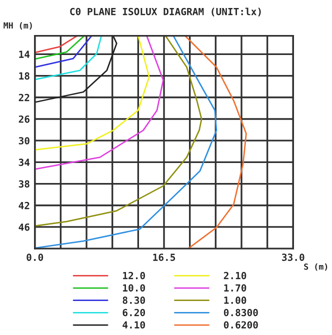 The width and height of the screenshot is (332, 335). What do you see at coordinates (24, 227) in the screenshot?
I see `y-tick-label: 46` at bounding box center [24, 227].